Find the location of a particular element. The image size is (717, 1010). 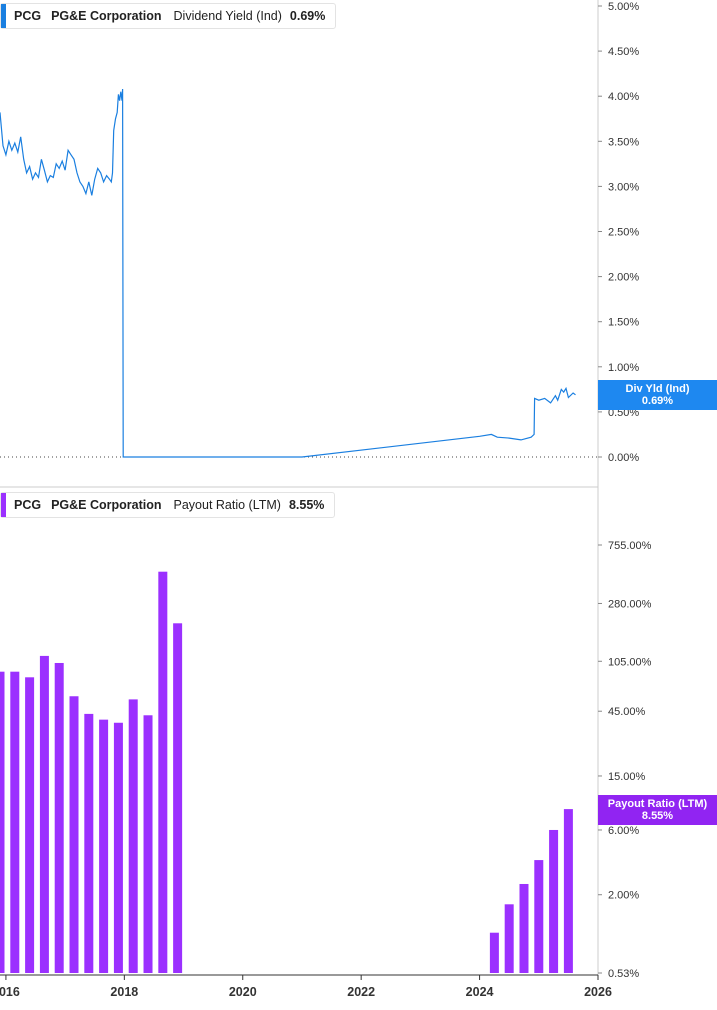

yield-legend-metric: Dividend Yield (Ind) is located at coordinates (227, 16).